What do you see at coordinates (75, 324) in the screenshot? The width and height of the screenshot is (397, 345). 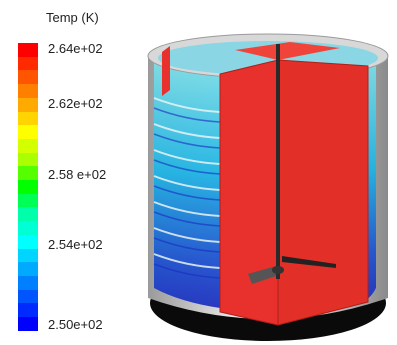 I see `legend-tick-min: 2.50e+02` at bounding box center [75, 324].